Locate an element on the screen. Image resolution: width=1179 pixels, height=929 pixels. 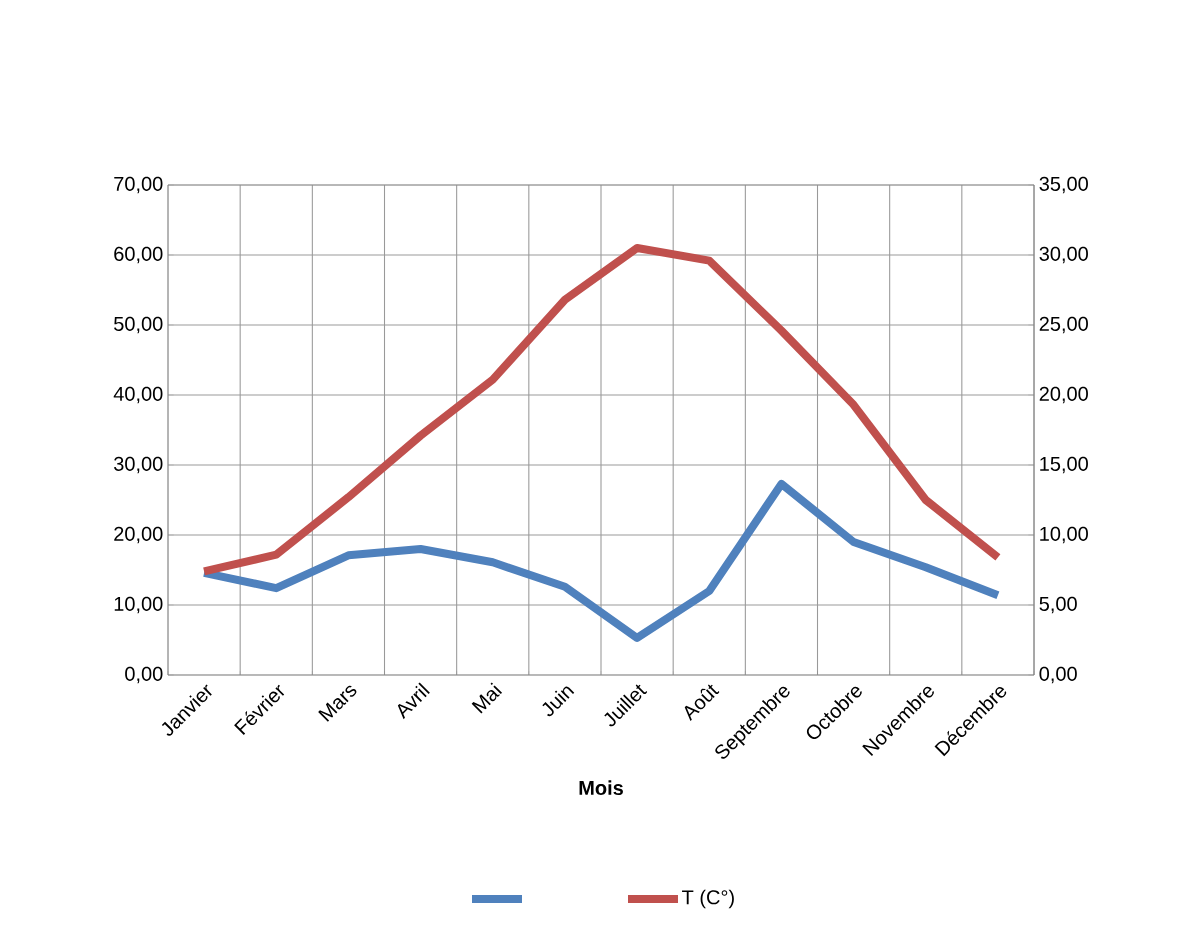
y-tick-label: 0,00 is located at coordinates (144, 675).